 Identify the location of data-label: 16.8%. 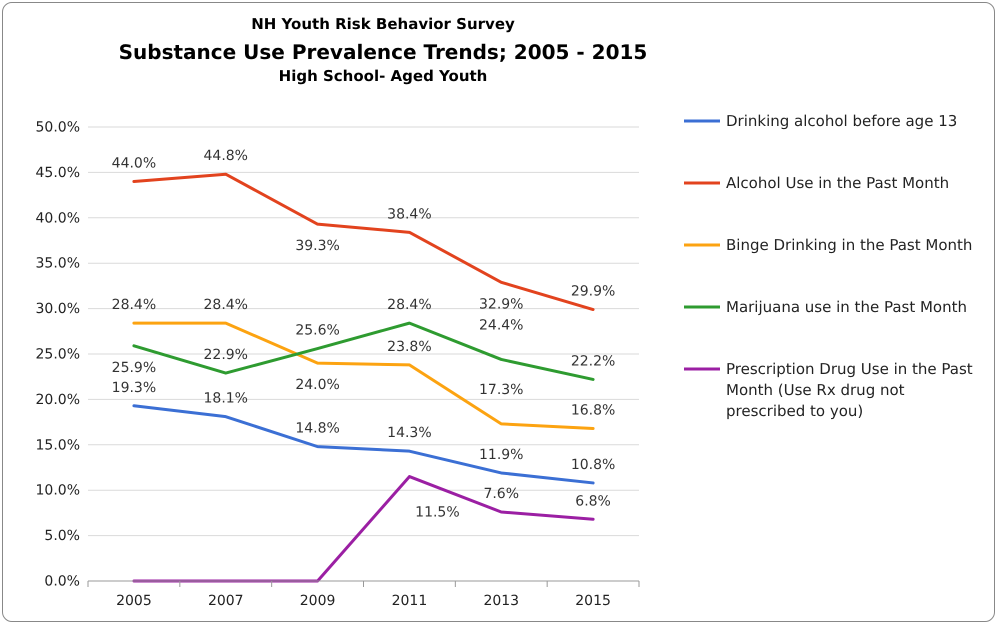
(593, 410).